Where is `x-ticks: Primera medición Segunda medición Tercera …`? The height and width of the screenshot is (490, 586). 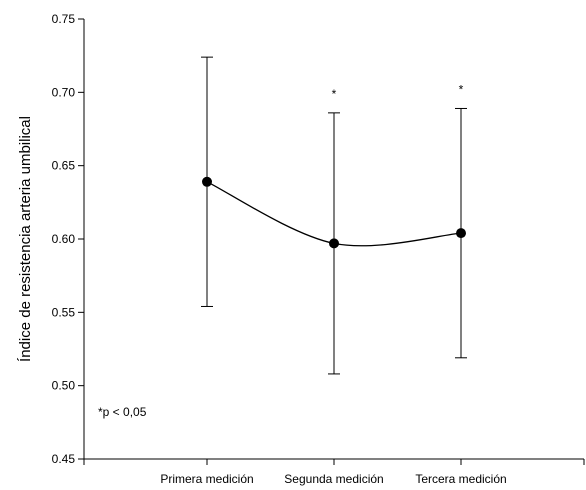 x-ticks: Primera medición Segunda medición Tercera … is located at coordinates (334, 472).